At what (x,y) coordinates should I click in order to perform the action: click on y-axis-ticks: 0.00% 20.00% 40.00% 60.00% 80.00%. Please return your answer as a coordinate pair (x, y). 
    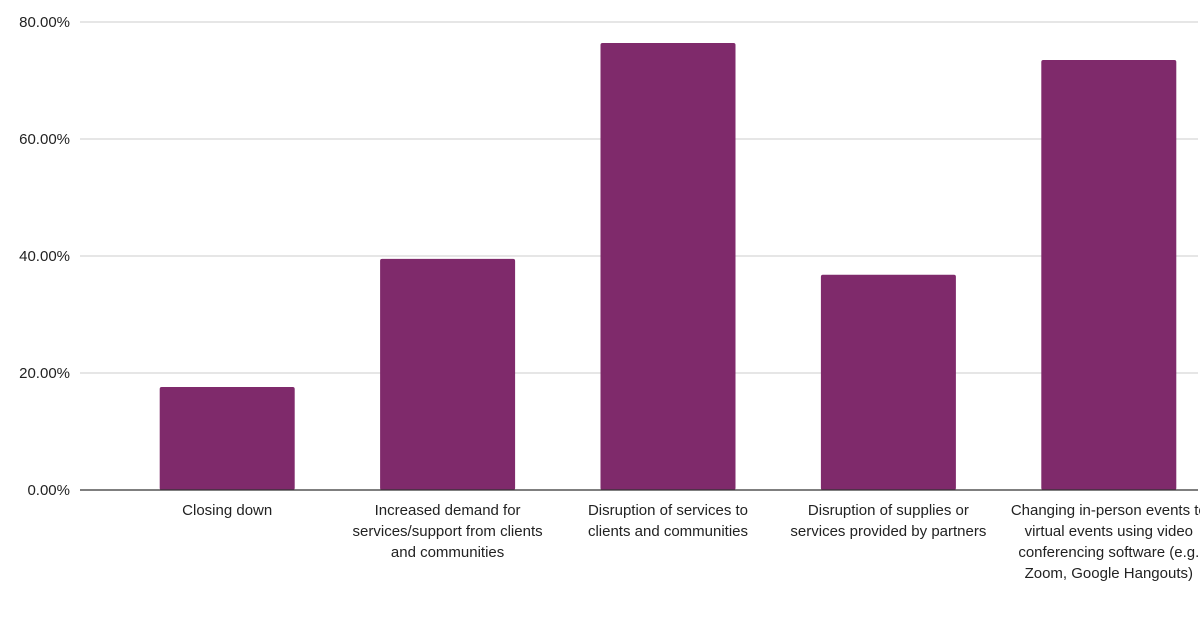
    Looking at the image, I should click on (44, 256).